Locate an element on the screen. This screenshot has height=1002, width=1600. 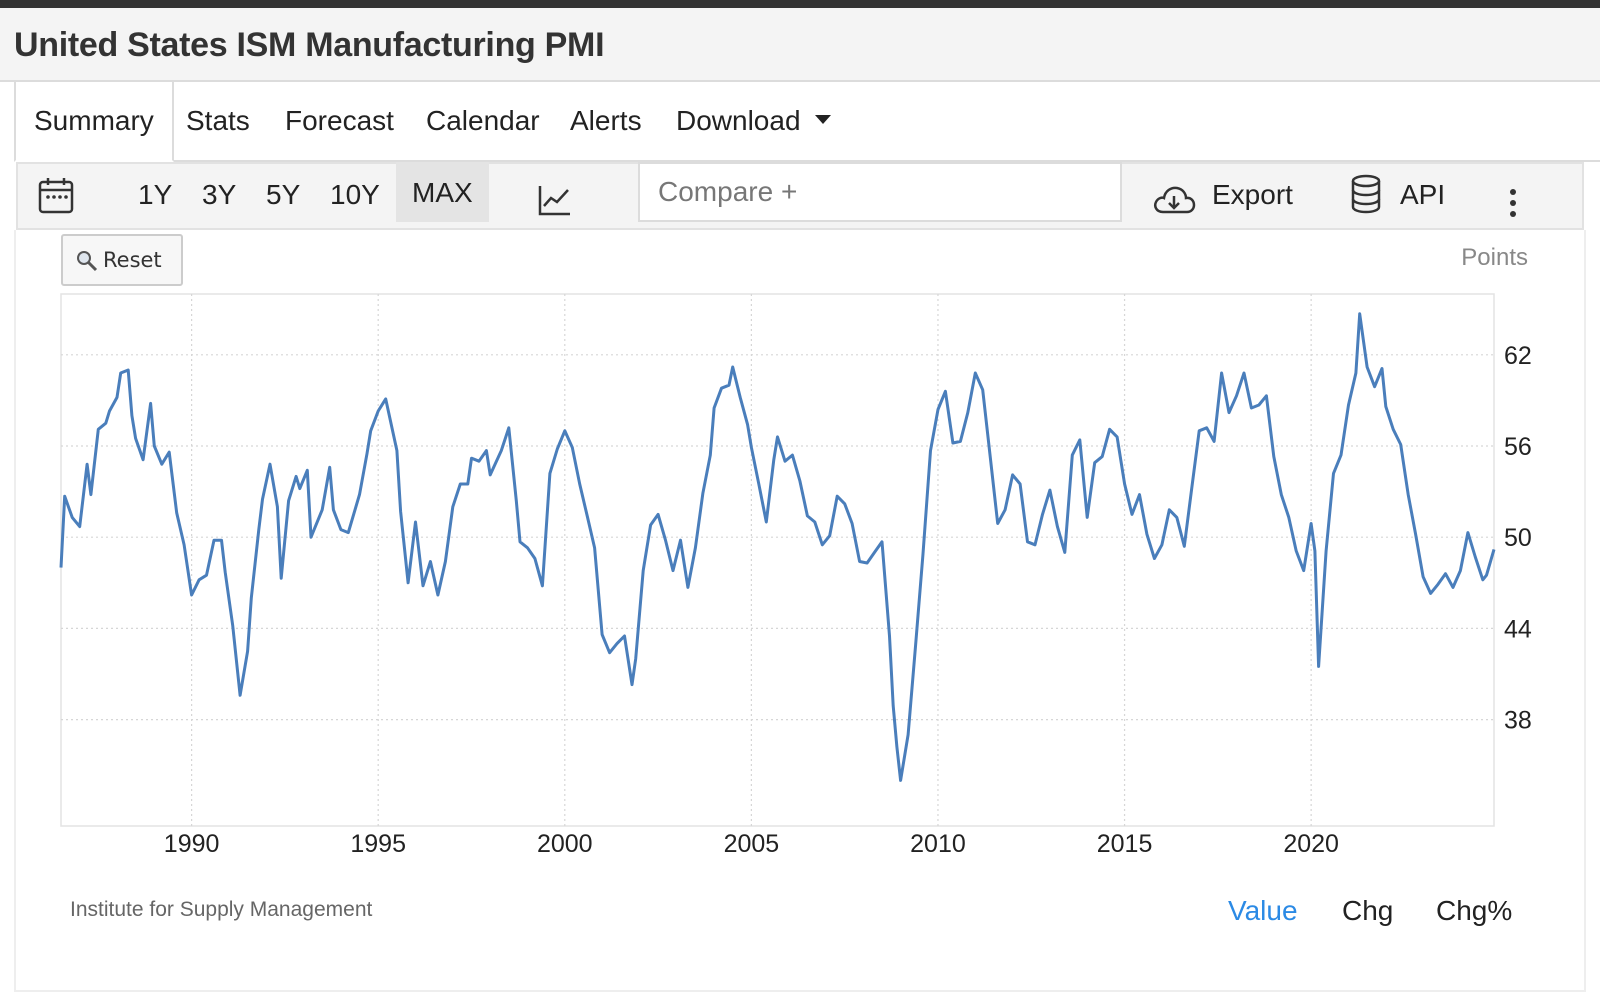
tab-calendar-label: Calendar is located at coordinates (483, 120).